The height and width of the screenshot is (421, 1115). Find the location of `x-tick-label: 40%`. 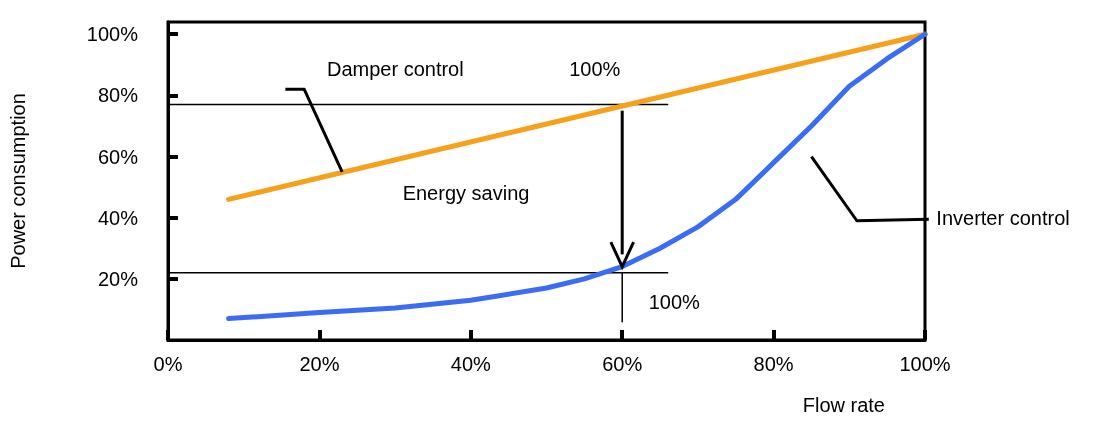

x-tick-label: 40% is located at coordinates (471, 364).